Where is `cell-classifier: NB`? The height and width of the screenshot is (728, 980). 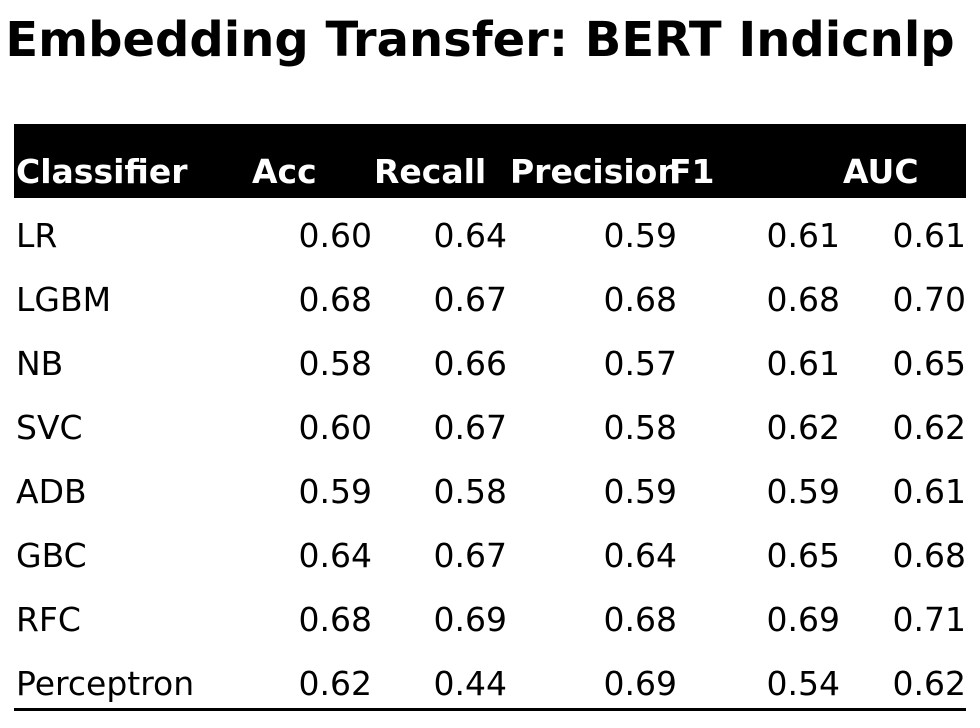
cell-classifier: NB is located at coordinates (40, 363).